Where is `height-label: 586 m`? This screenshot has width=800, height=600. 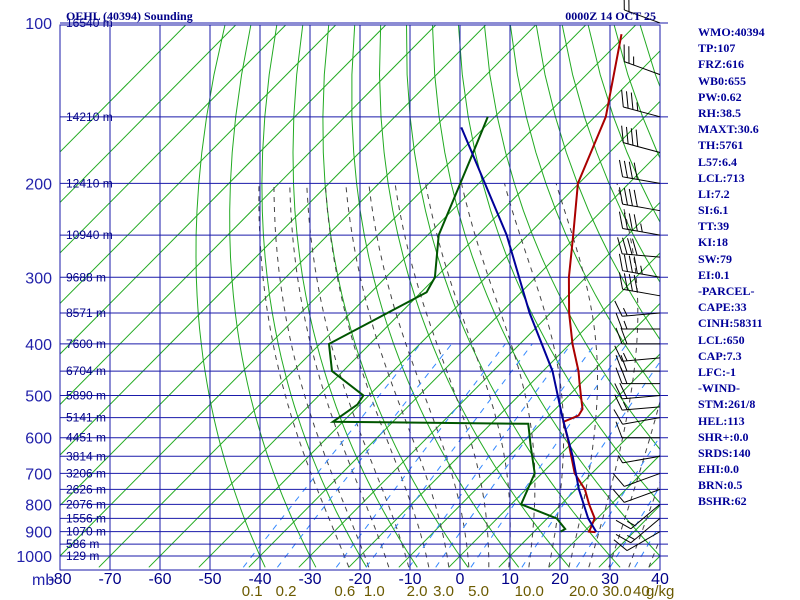
height-label: 586 m is located at coordinates (82, 544).